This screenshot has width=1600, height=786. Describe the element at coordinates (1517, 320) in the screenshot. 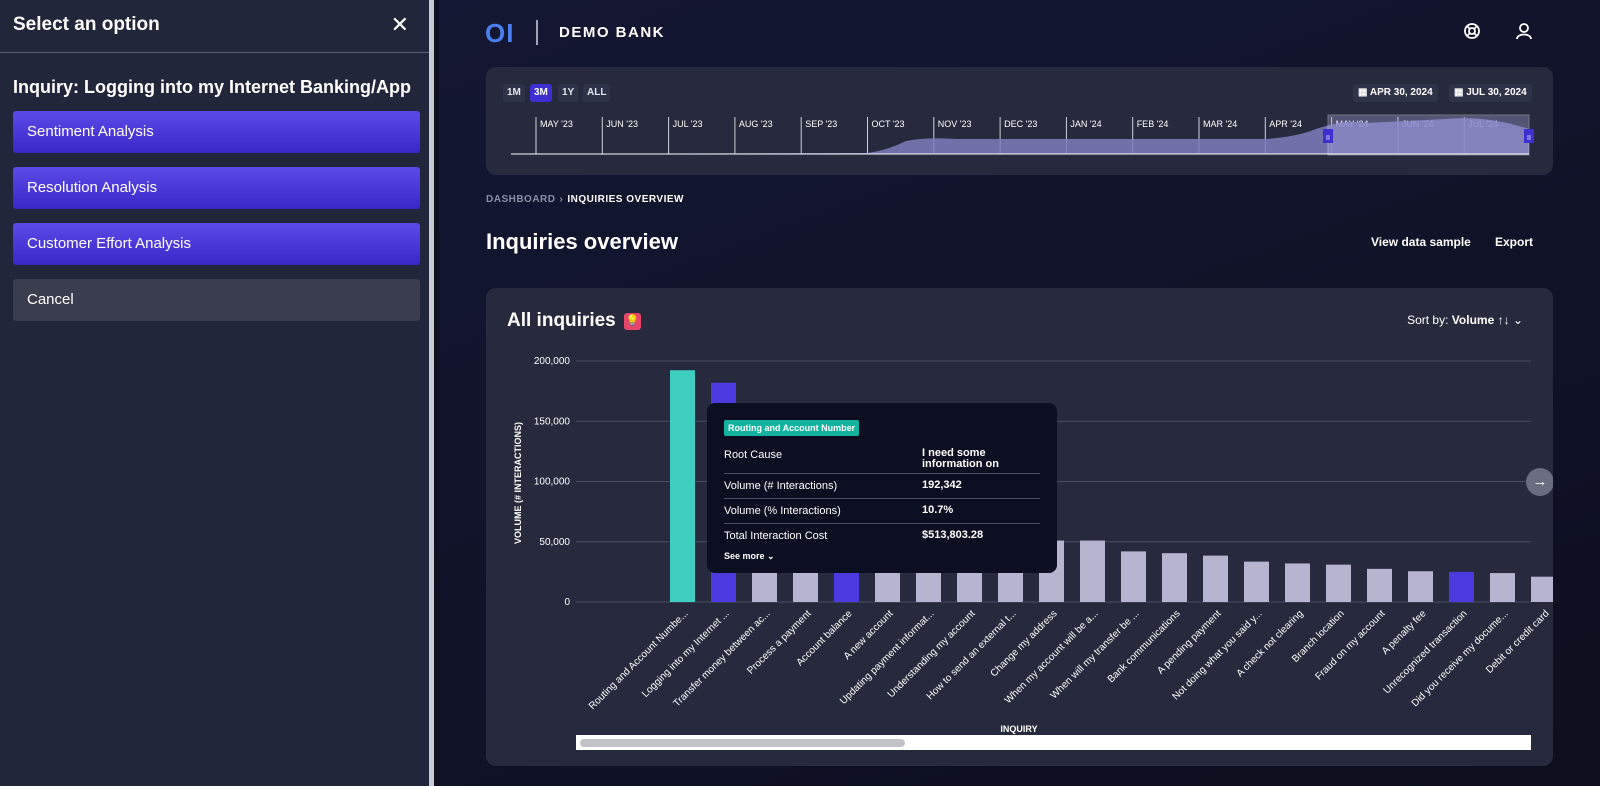

I see `chevron-down-icon: ⌄` at that location.